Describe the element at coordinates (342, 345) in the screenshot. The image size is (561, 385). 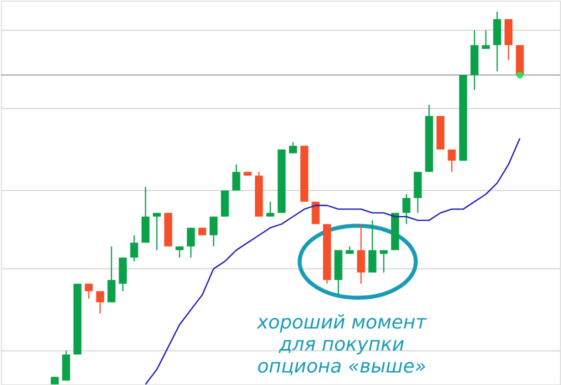
I see `annotation: хороший момент для покупки опциона «выше»` at that location.